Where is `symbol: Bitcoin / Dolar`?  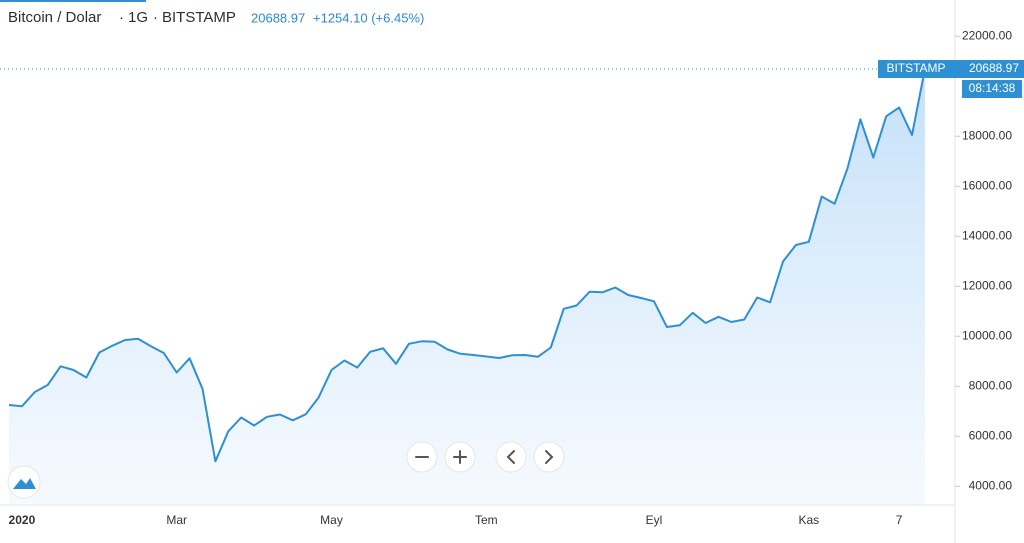 symbol: Bitcoin / Dolar is located at coordinates (54, 17).